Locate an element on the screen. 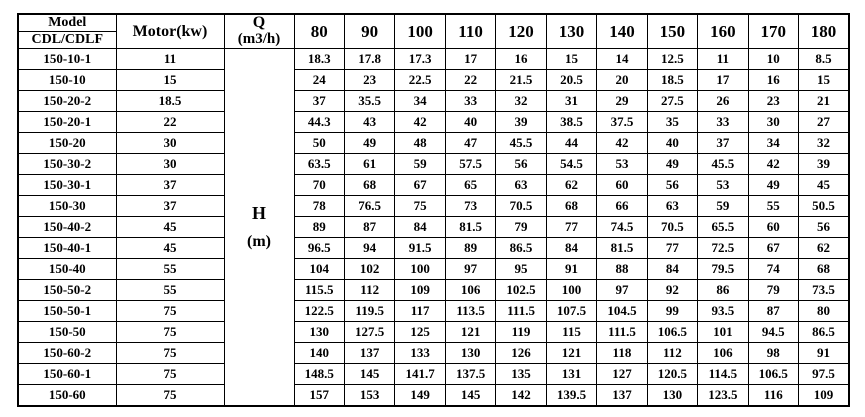 Image resolution: width=865 pixels, height=417 pixels. head-value-cell: 53 is located at coordinates (723, 185).